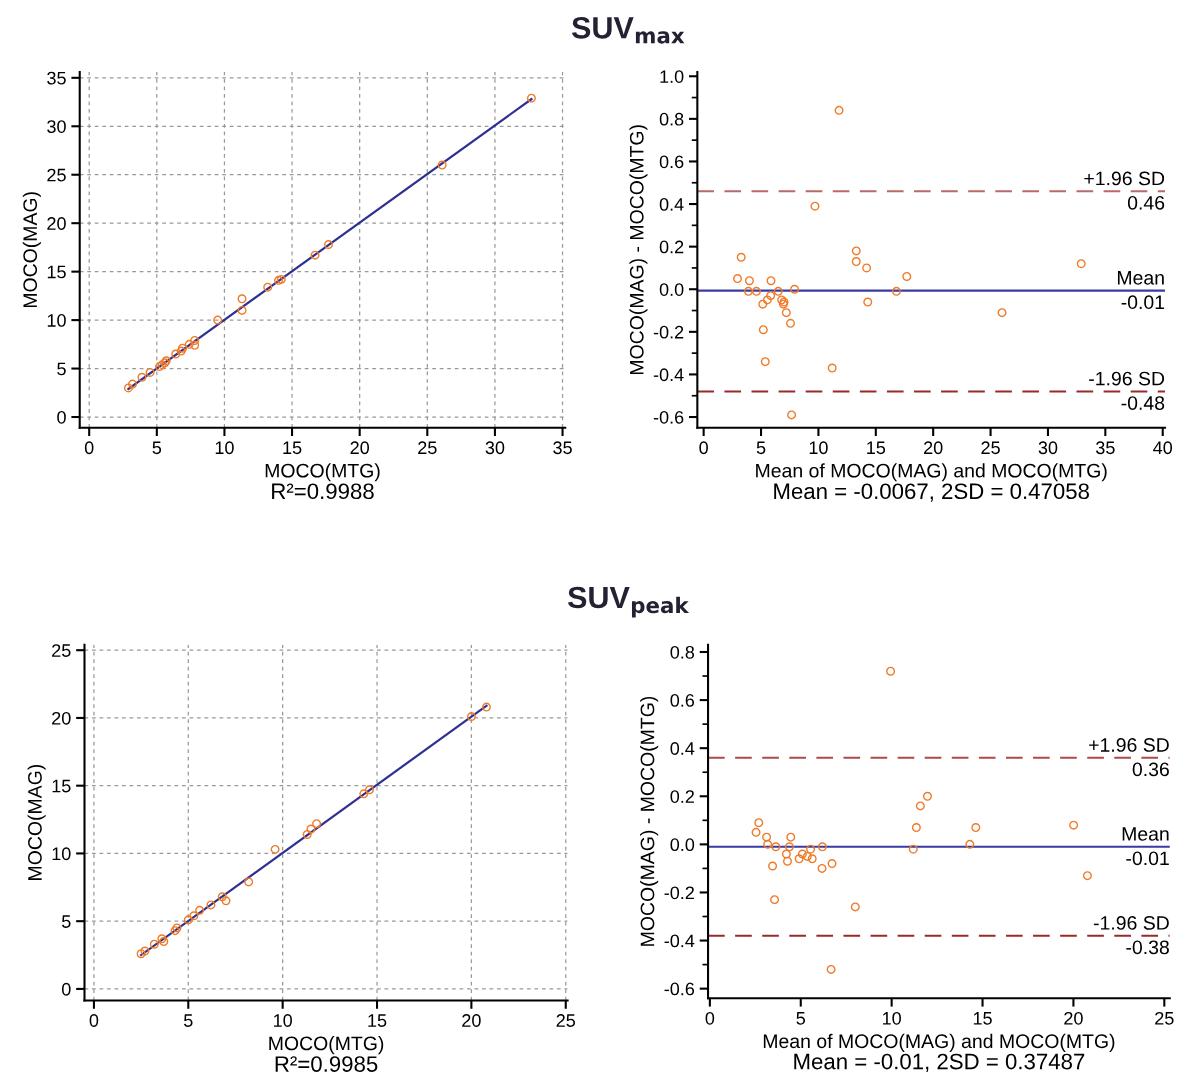  I want to click on y-tick-label: 1.0, so click(672, 76).